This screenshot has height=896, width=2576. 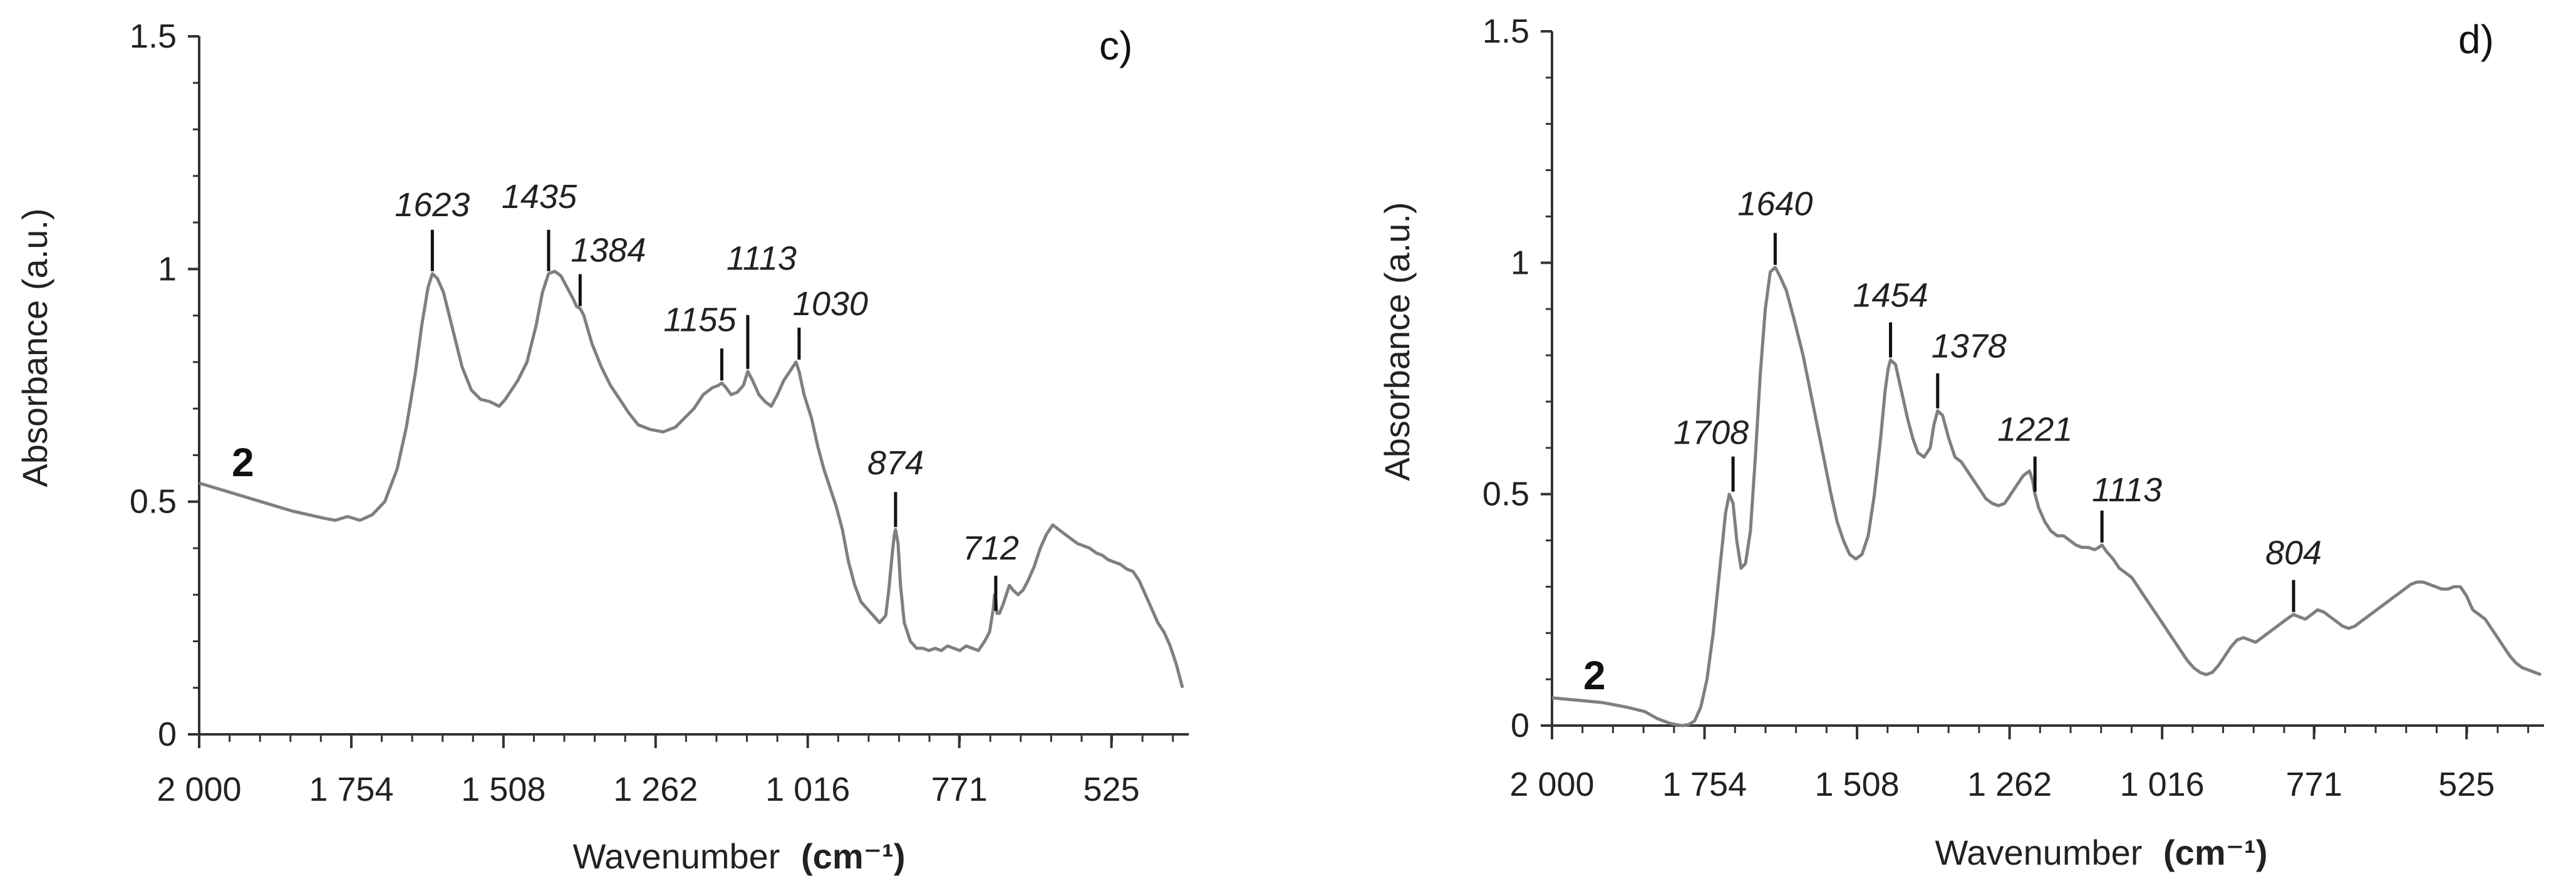 What do you see at coordinates (2039, 852) in the screenshot?
I see `x-axis-title-text-d: Wavenumber` at bounding box center [2039, 852].